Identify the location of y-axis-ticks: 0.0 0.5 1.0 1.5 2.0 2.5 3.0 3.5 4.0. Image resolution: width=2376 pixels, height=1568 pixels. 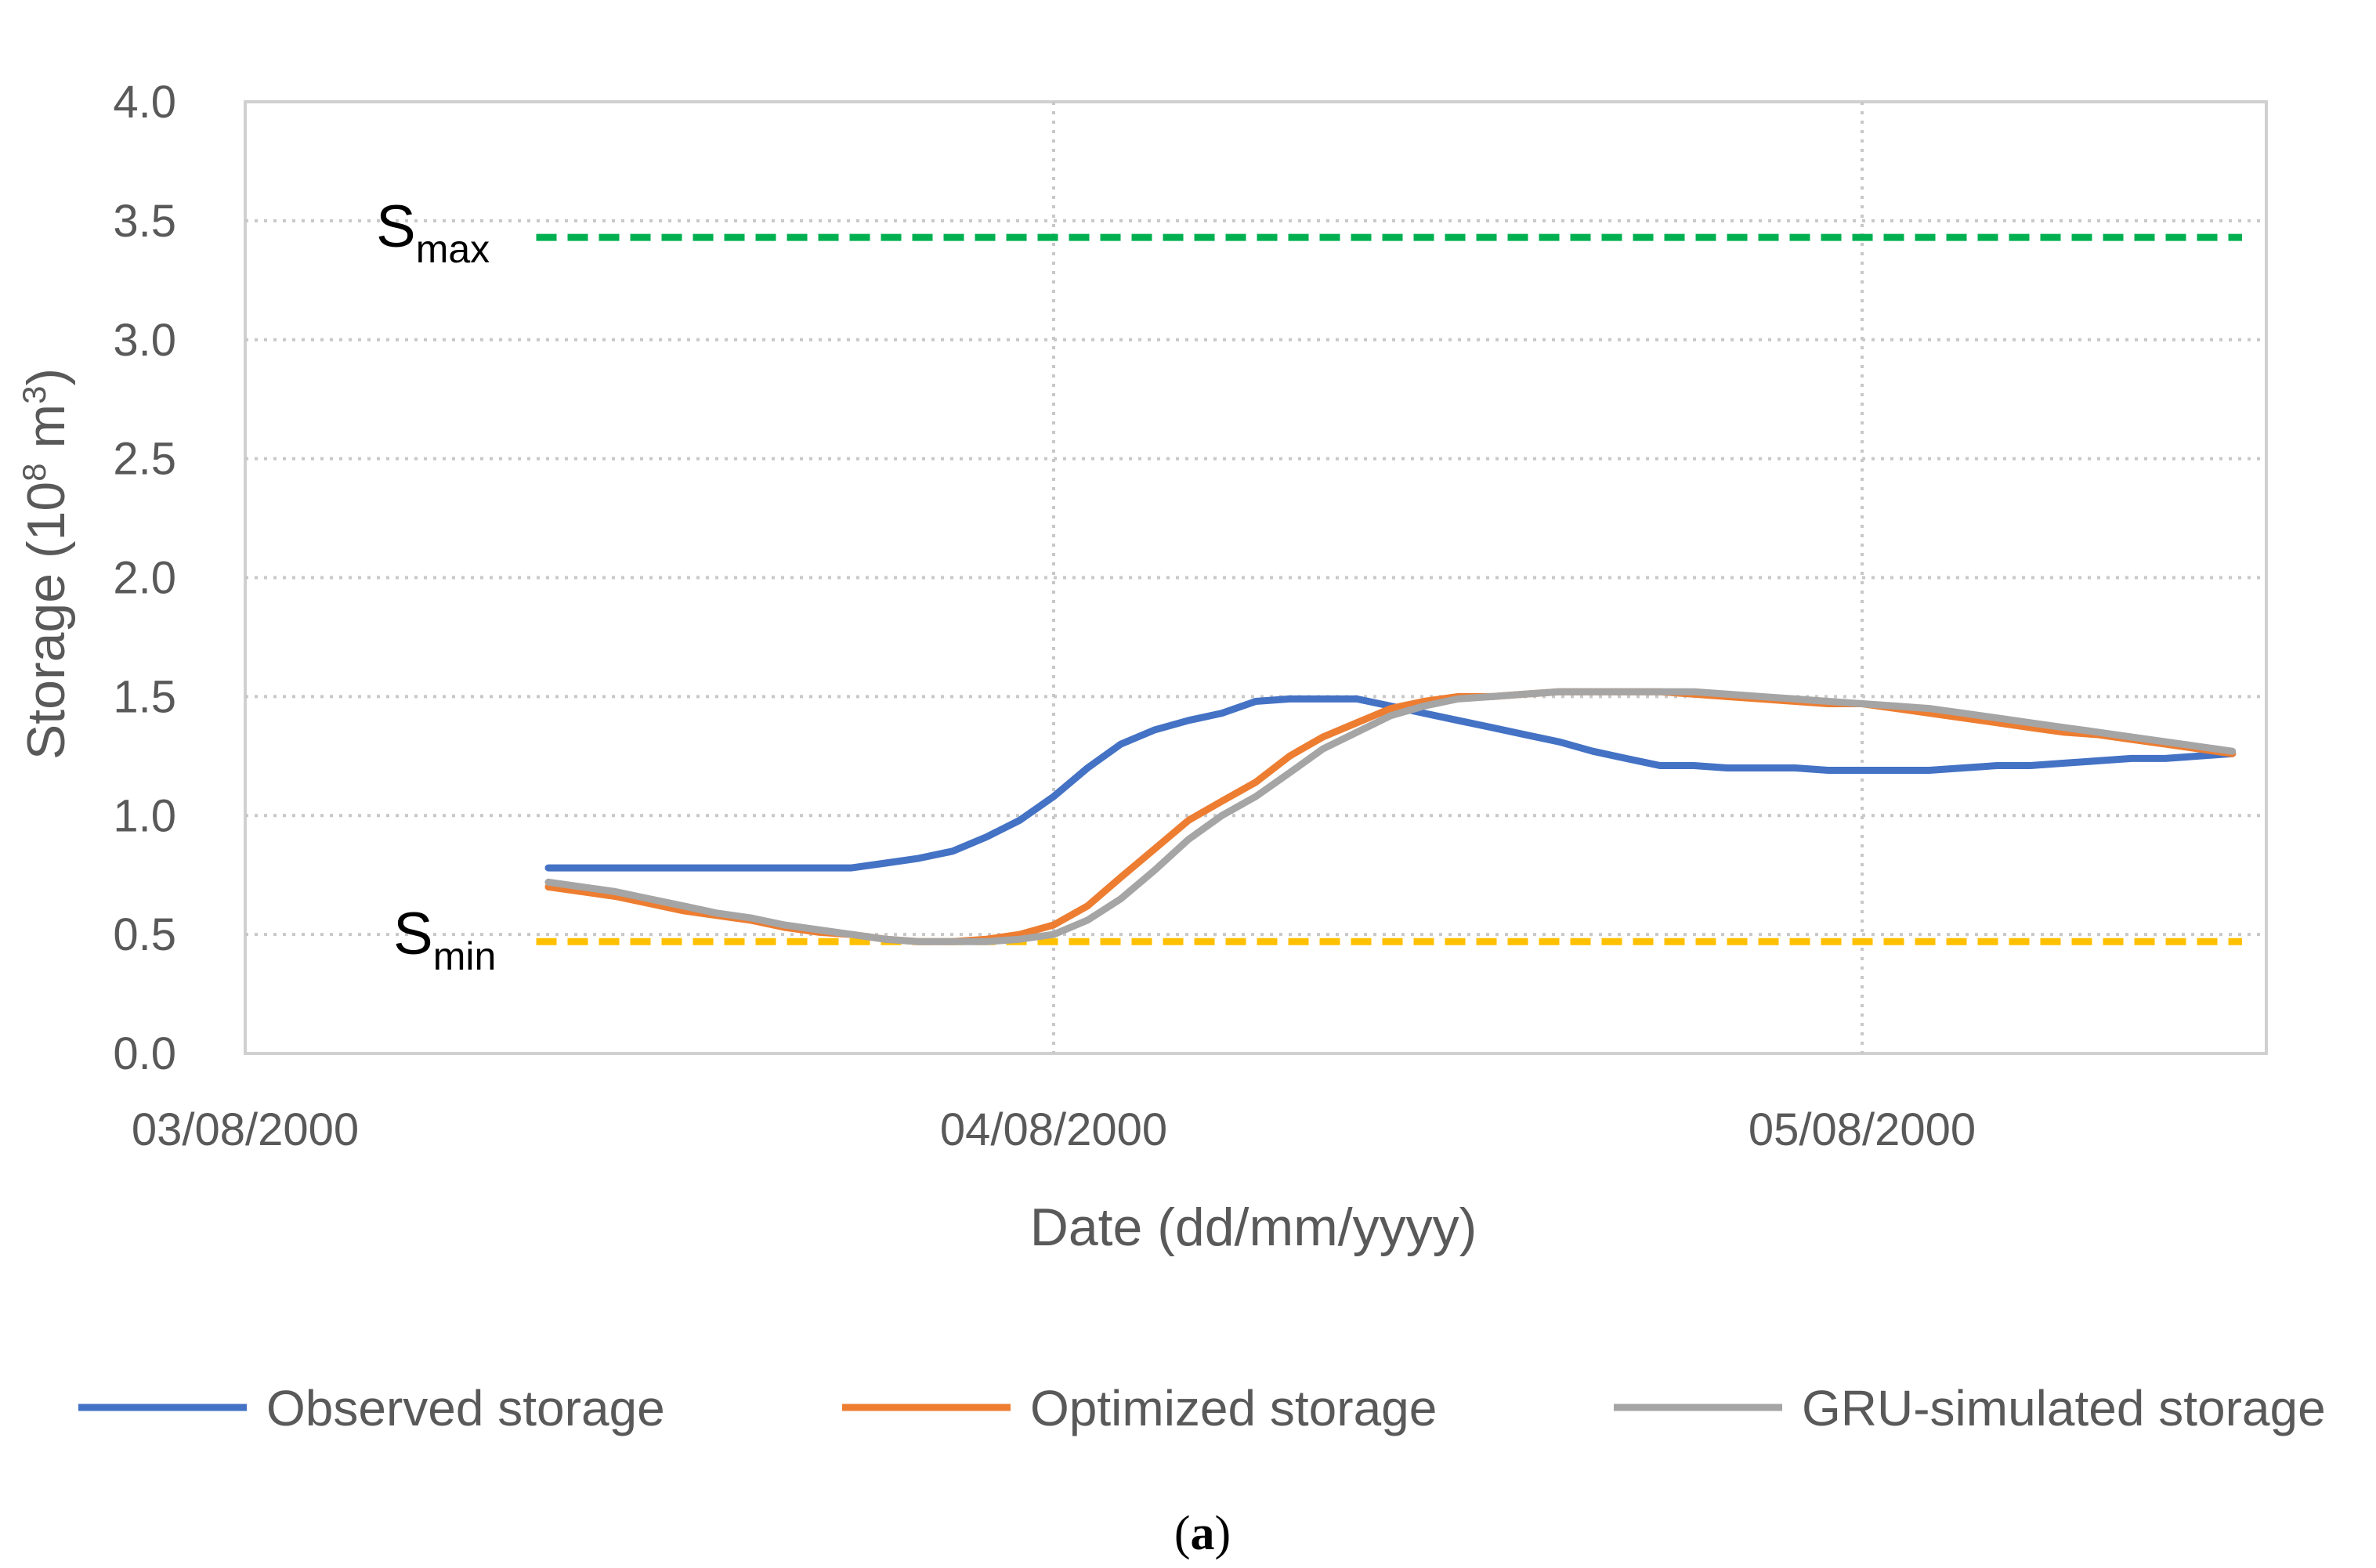
(144, 578).